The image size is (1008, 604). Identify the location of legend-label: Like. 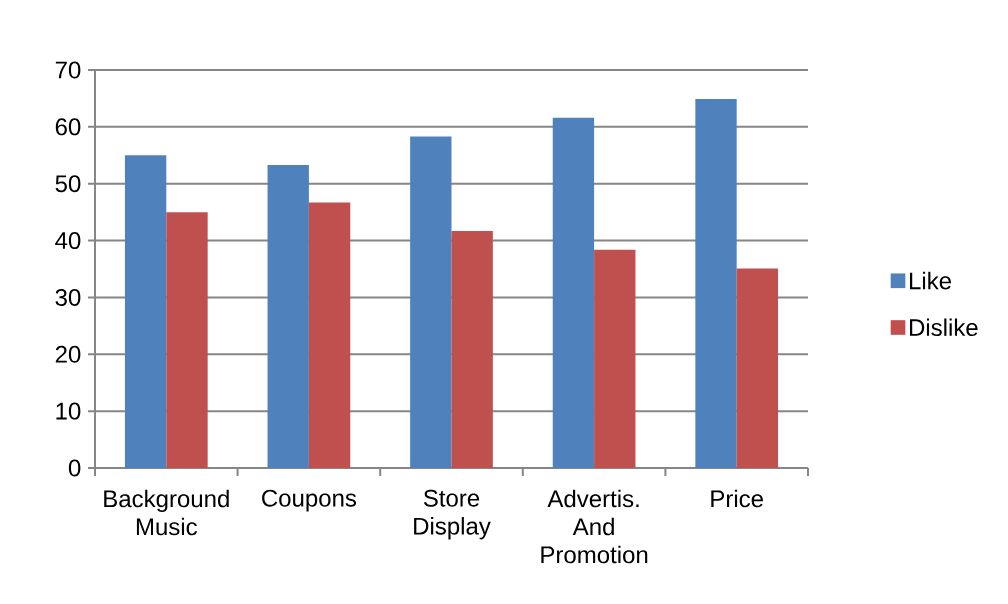
(930, 280).